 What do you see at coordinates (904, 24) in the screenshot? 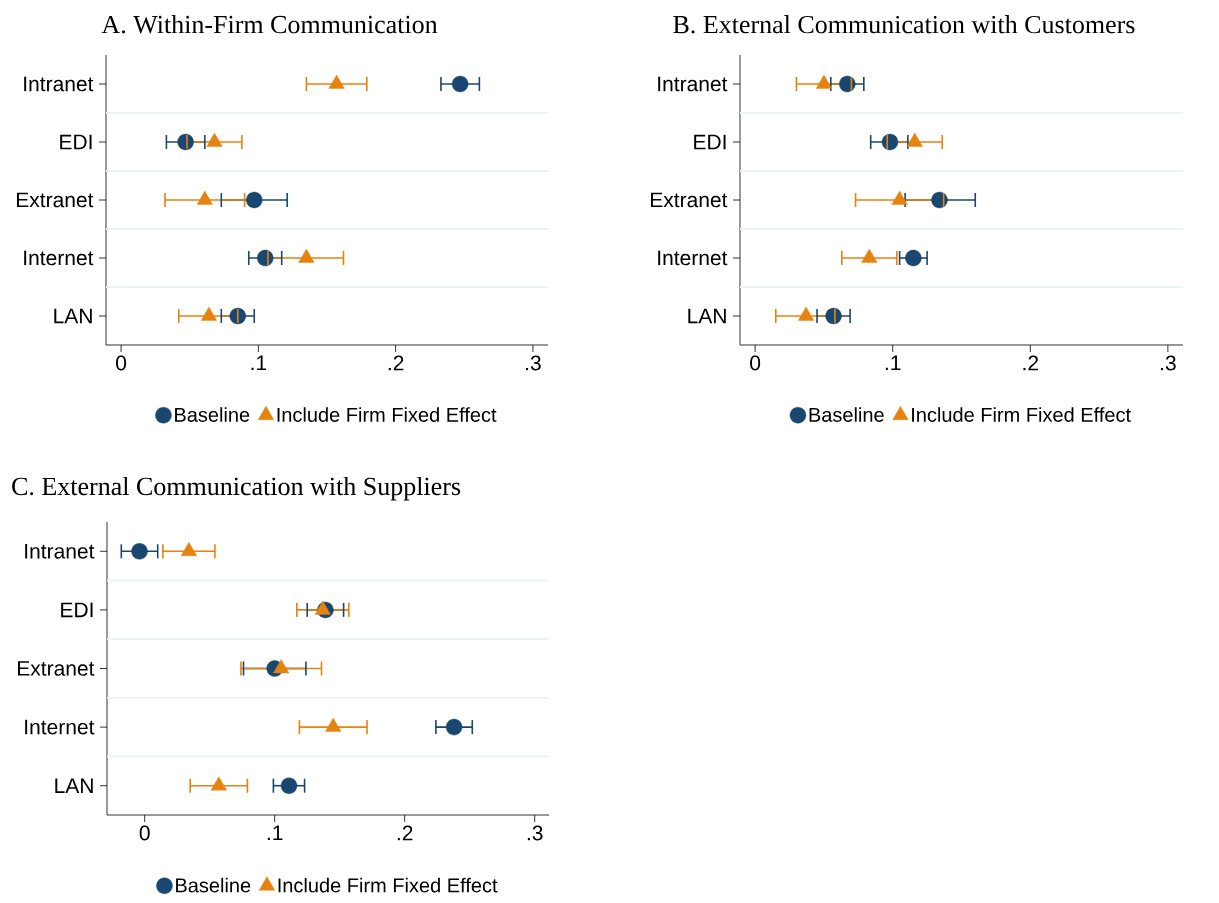
I see `chart-title: B. External Communication with Customers` at bounding box center [904, 24].